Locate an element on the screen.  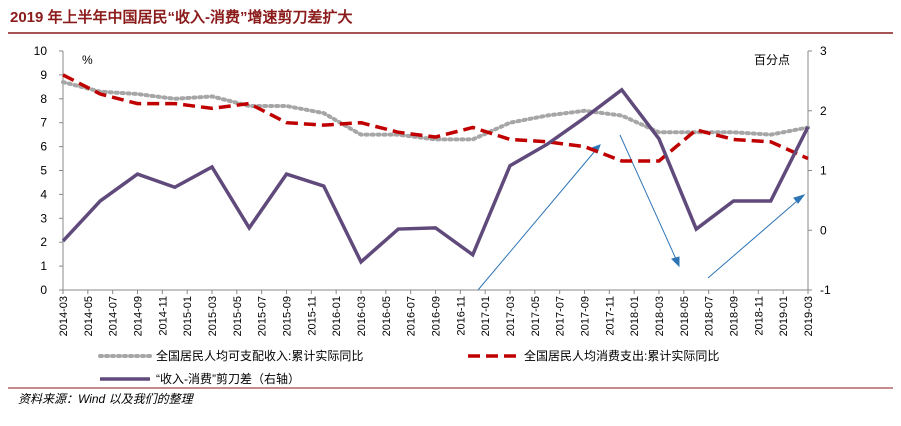
y-tick-label: 2 is located at coordinates (43, 242).